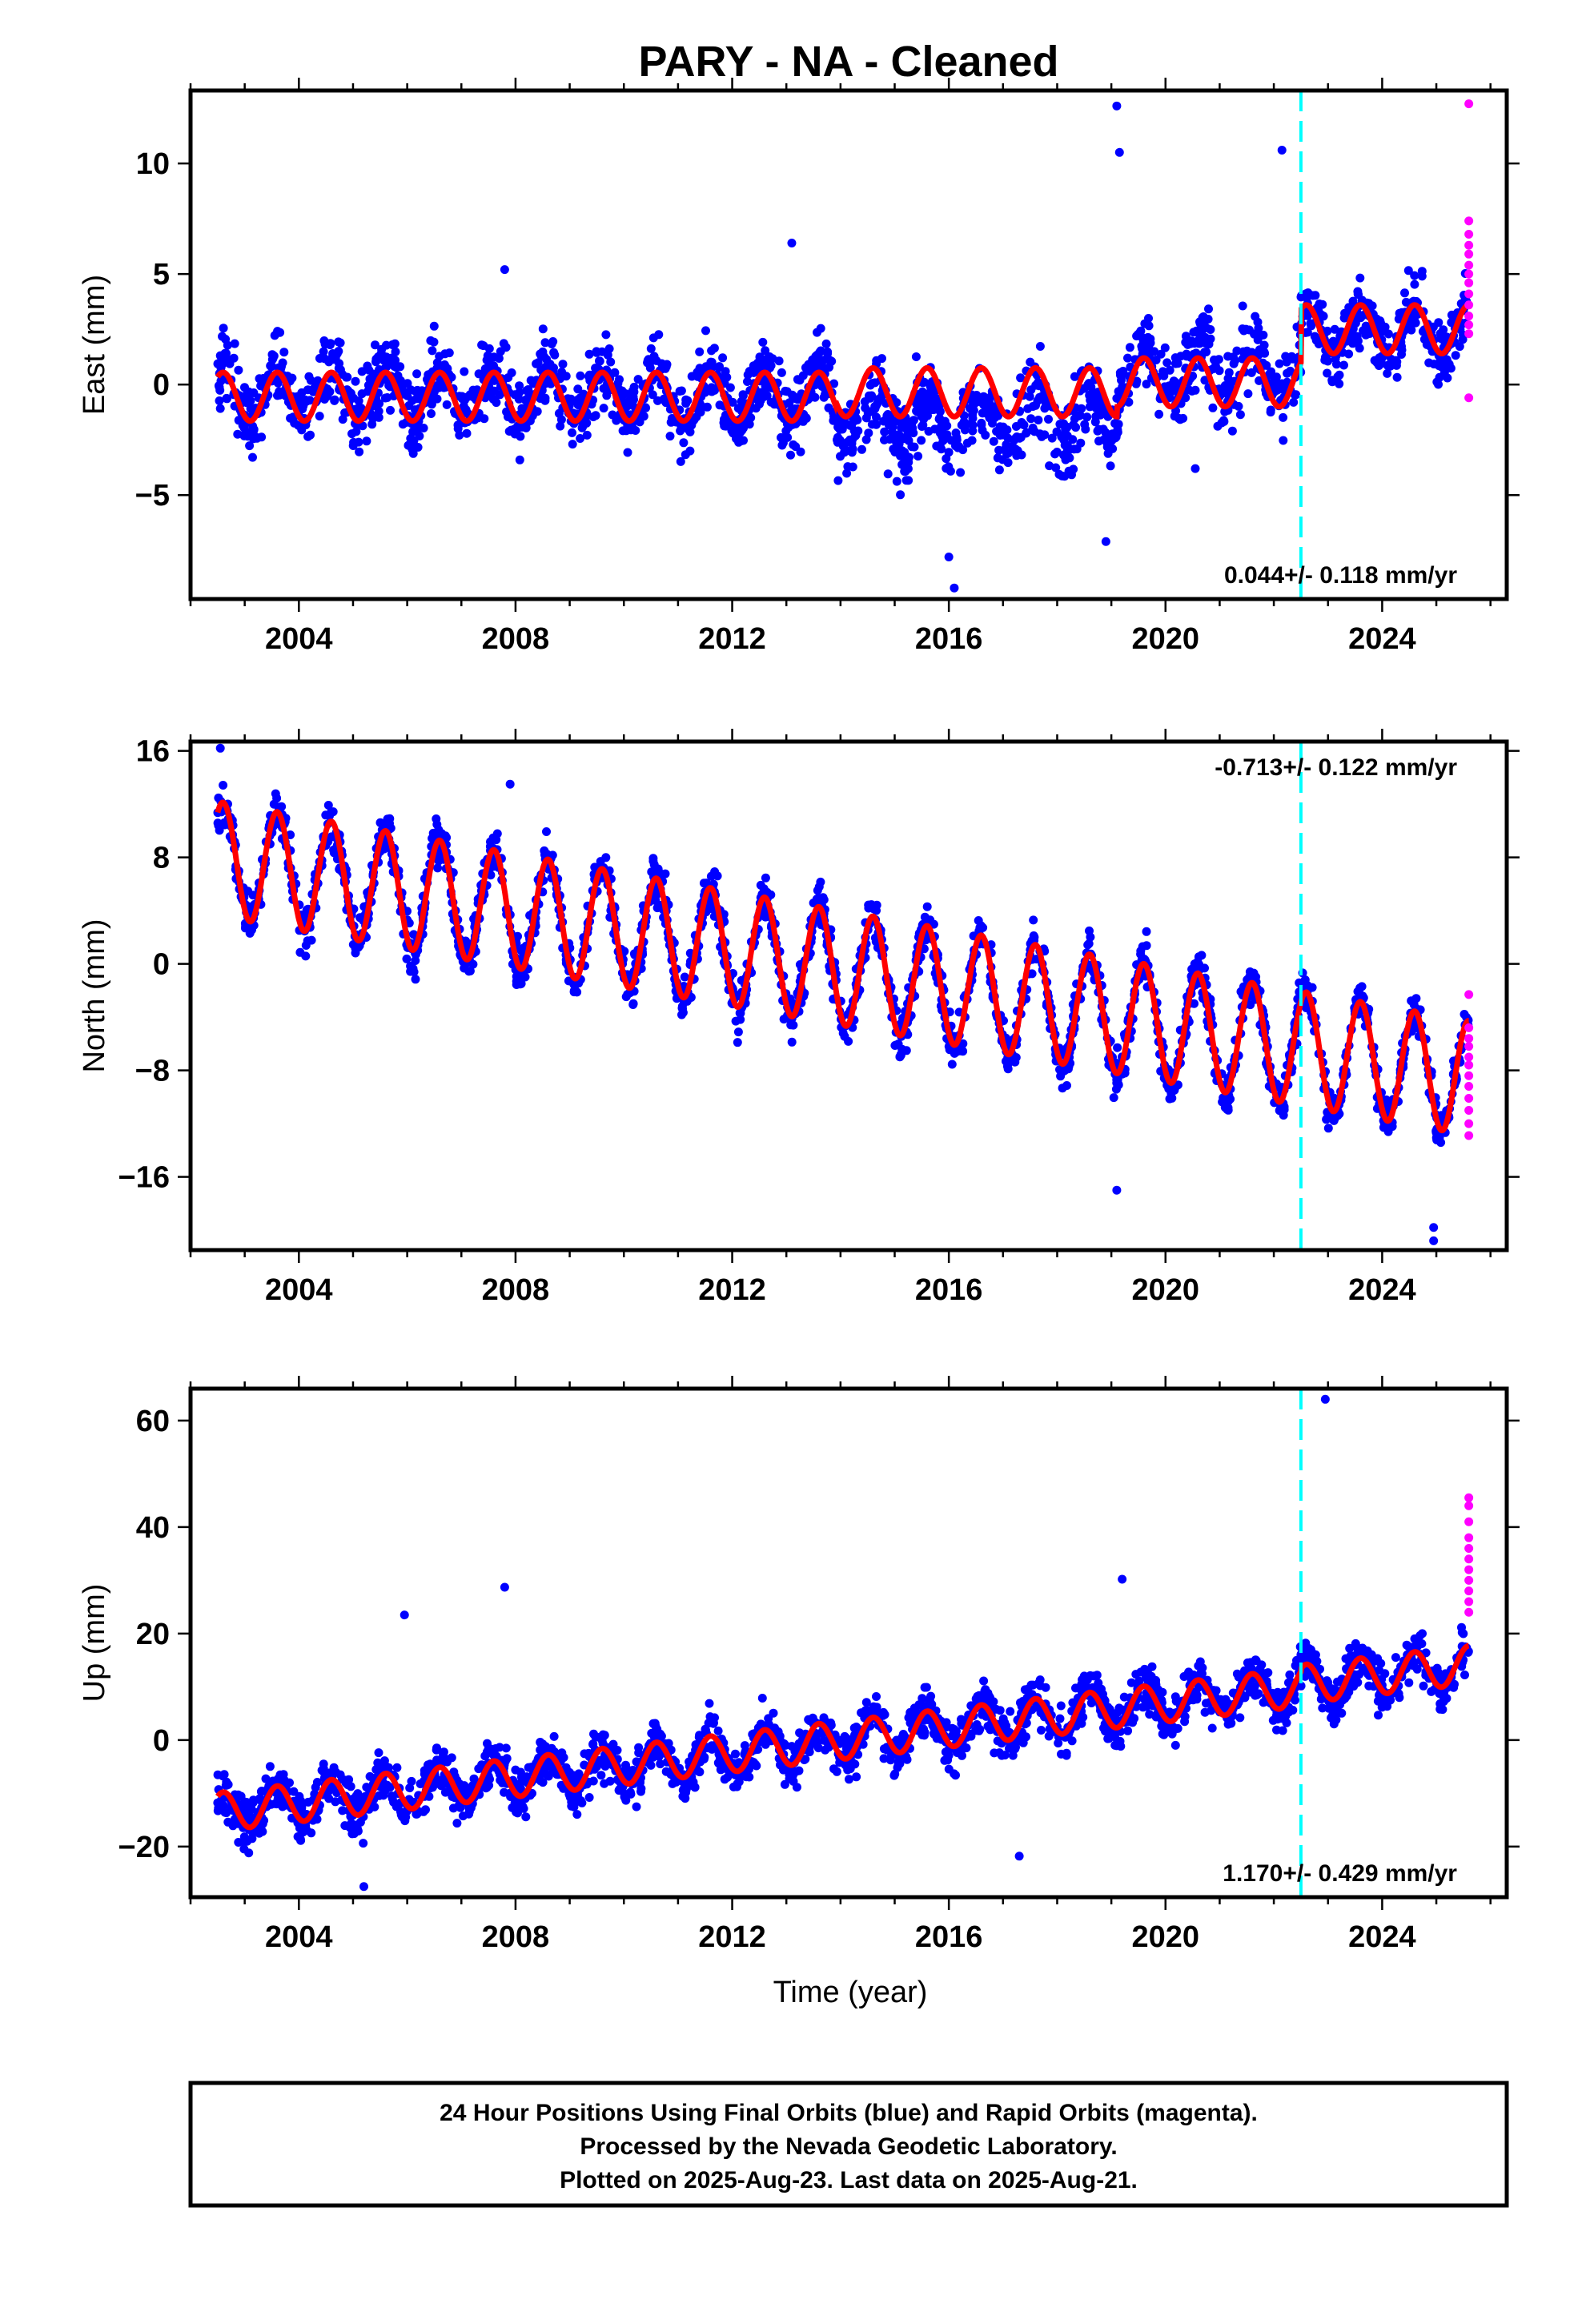 The height and width of the screenshot is (2324, 1582). I want to click on x-tick-label: 2012, so click(732, 1290).